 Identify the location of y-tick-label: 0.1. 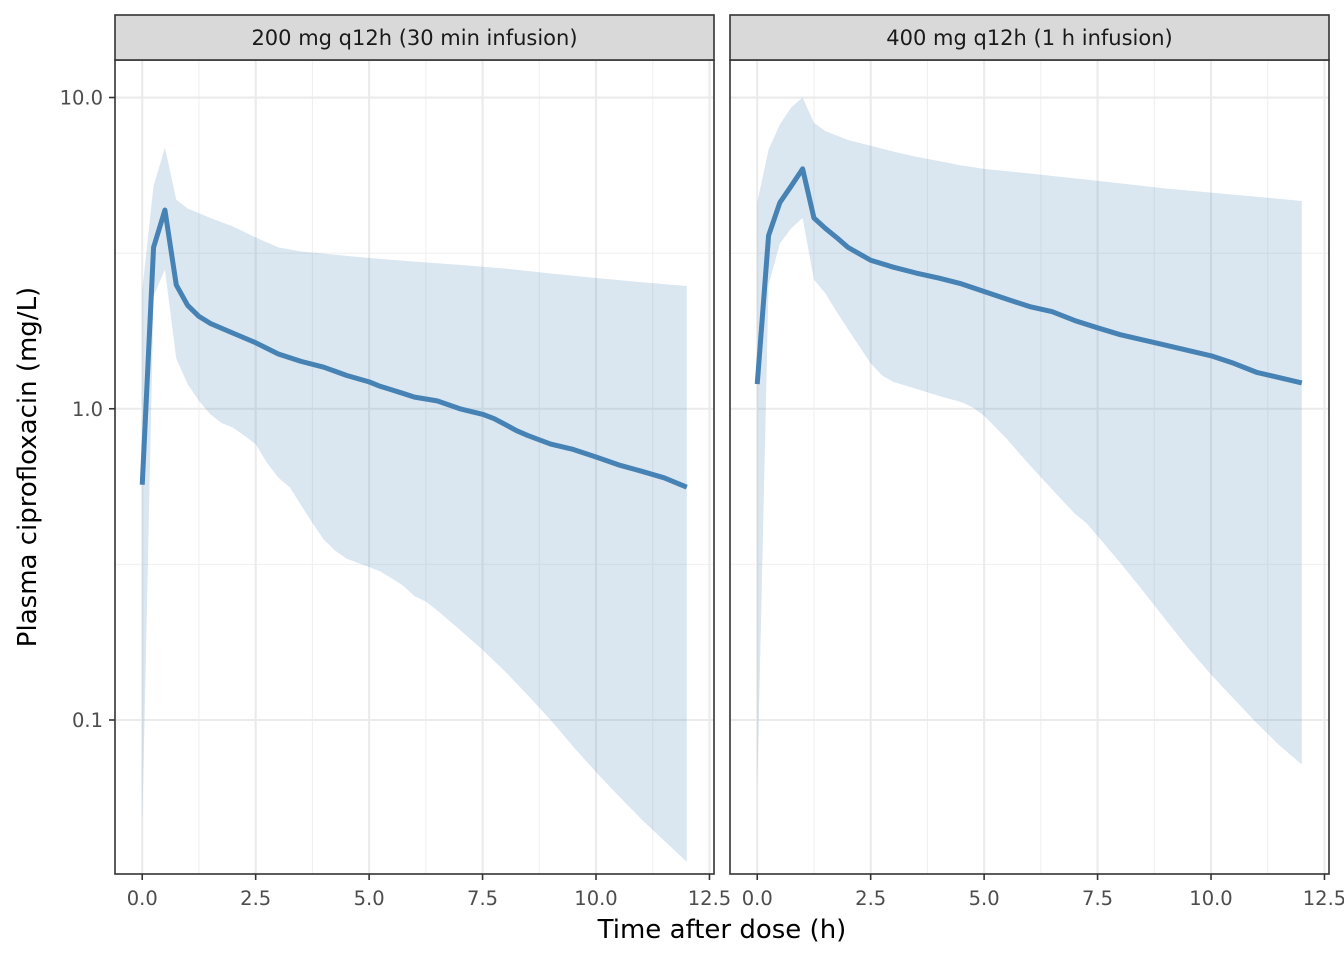
(87, 720).